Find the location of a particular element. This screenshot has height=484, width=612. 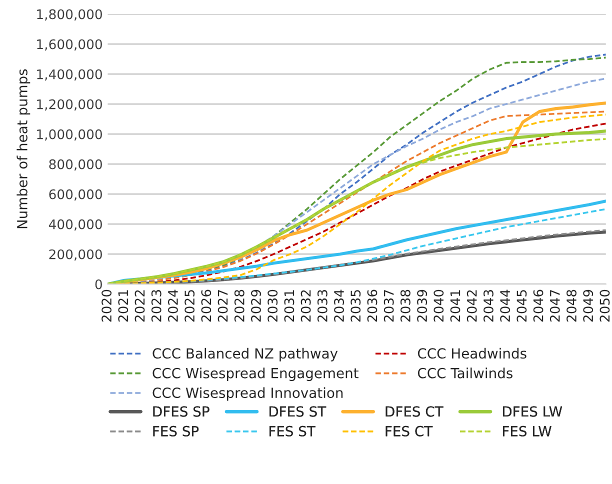

legend-label: FES ST is located at coordinates (292, 431).